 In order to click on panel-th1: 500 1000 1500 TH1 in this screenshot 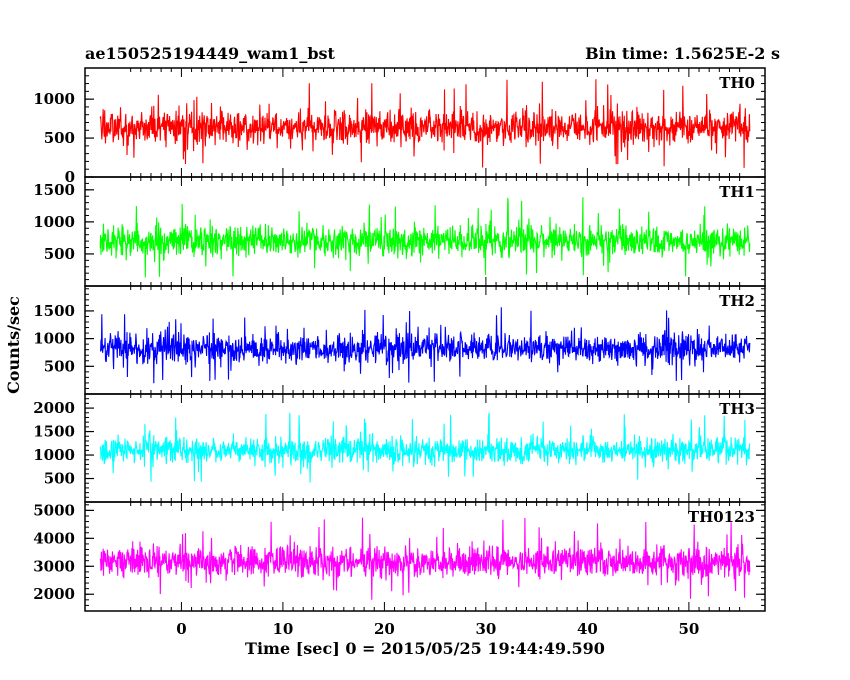, I will do `click(399, 231)`.